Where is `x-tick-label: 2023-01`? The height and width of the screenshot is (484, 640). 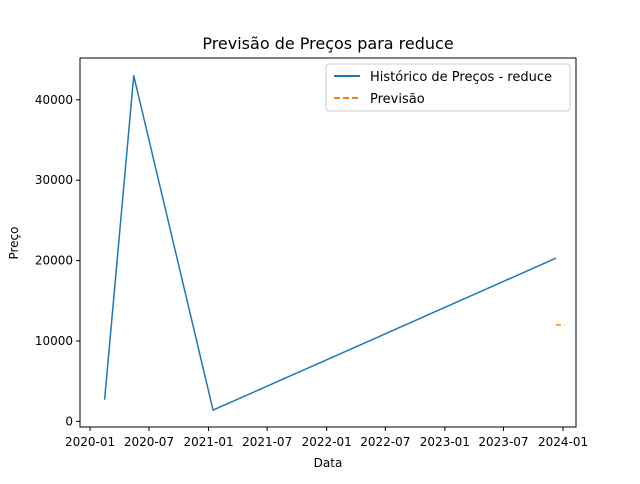 x-tick-label: 2023-01 is located at coordinates (445, 442).